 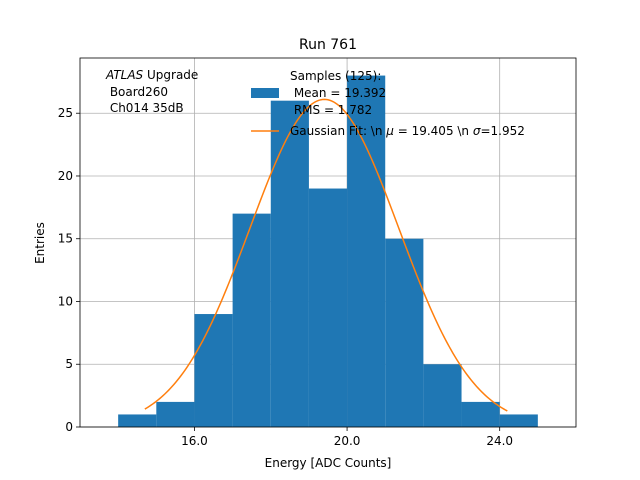 I want to click on x-axis-label: Energy [ADC Counts], so click(x=328, y=463).